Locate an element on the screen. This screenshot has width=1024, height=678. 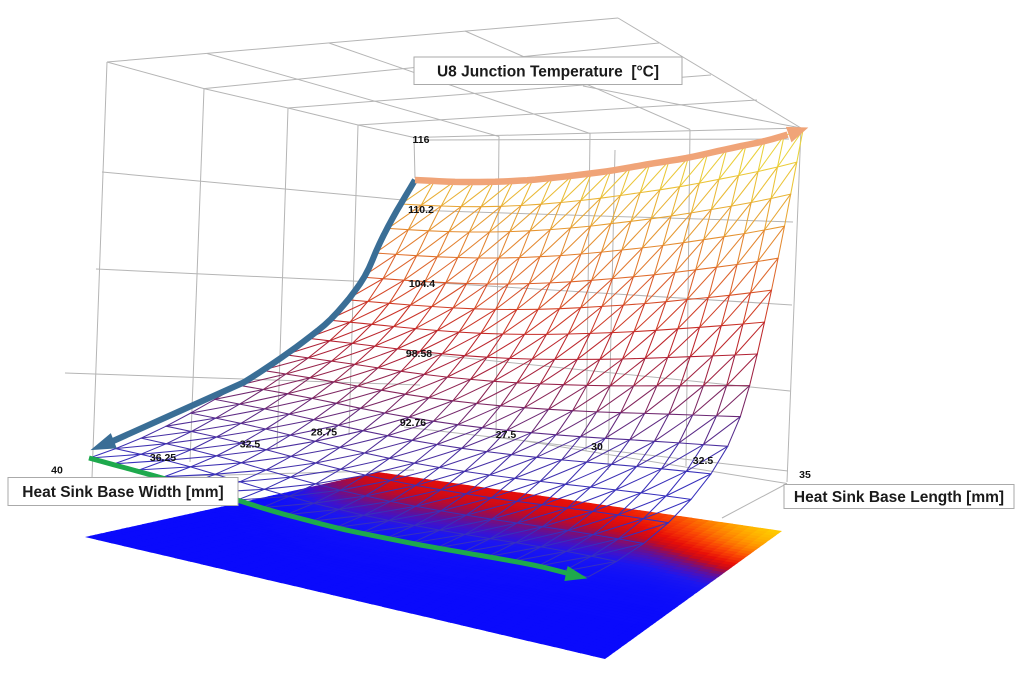
svg-text: 116 is located at coordinates (421, 140).